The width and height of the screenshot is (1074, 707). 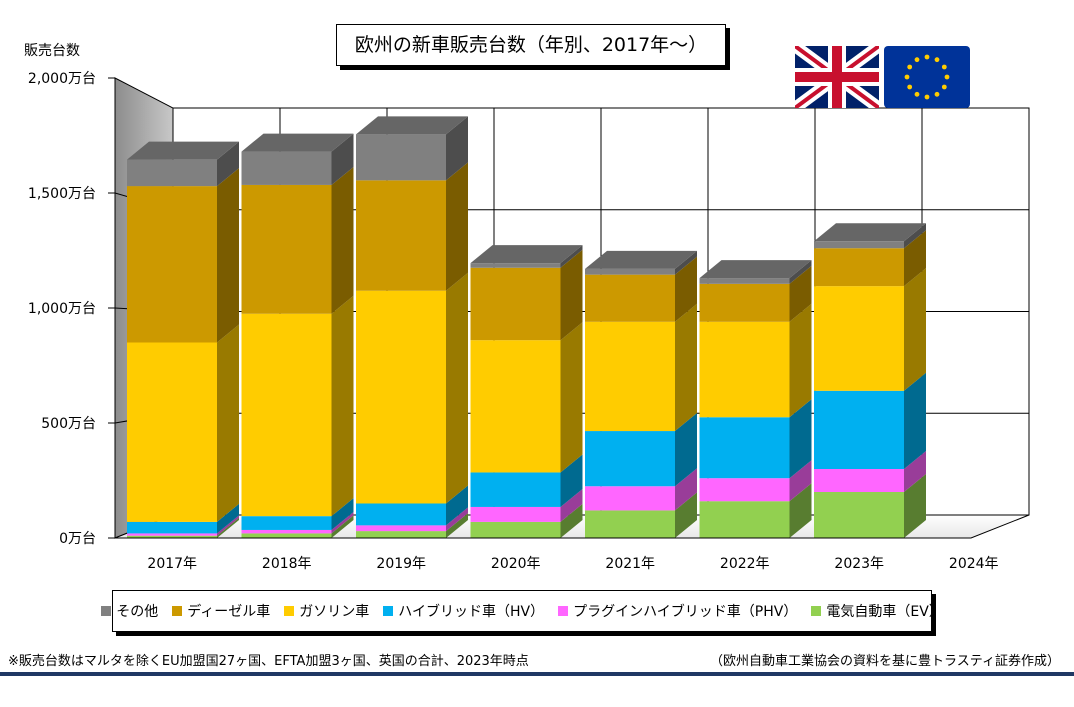 I want to click on y-tick-label: 0万台, so click(x=77, y=539).